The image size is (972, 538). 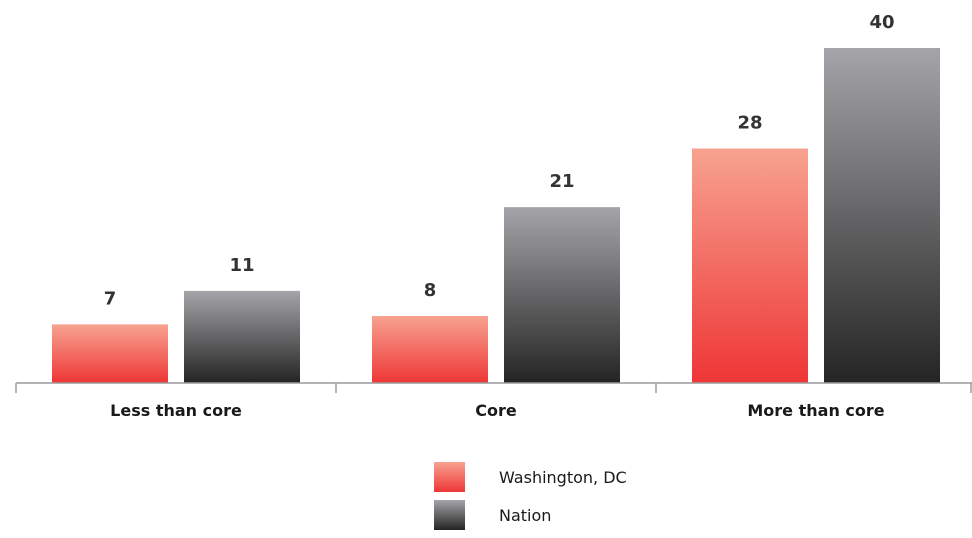 I want to click on legend-label-nation: Nation, so click(x=525, y=515).